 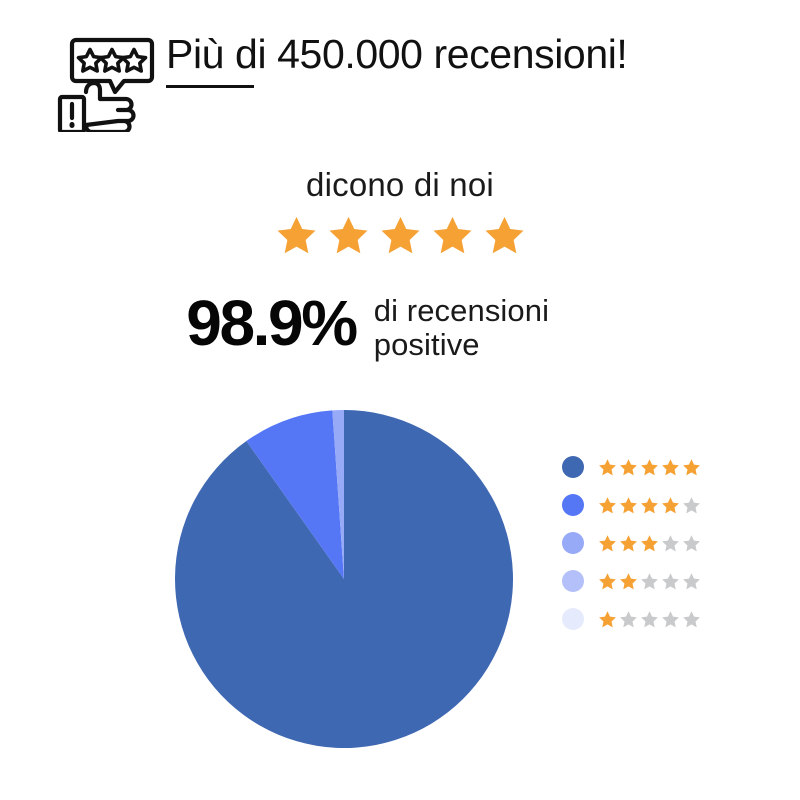 I want to click on title-underline, so click(x=210, y=86).